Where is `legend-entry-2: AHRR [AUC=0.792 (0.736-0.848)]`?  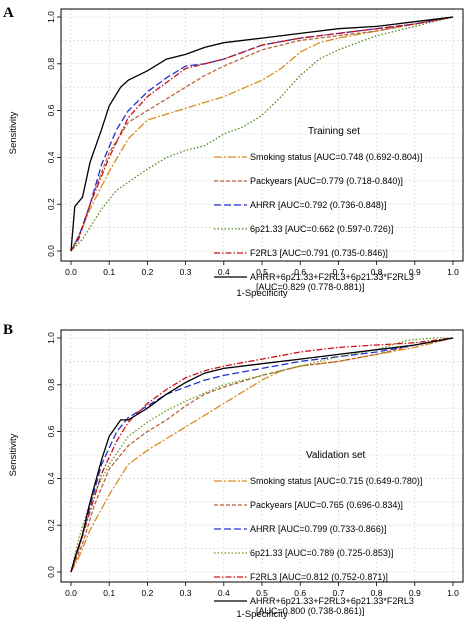 legend-entry-2: AHRR [AUC=0.792 (0.736-0.848)] is located at coordinates (318, 205).